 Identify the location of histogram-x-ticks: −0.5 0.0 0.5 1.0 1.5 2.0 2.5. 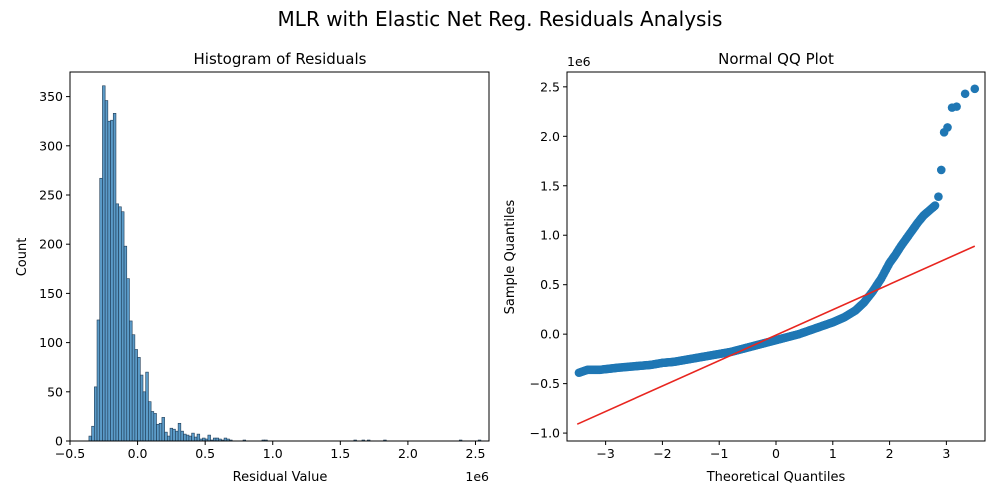
(270, 451).